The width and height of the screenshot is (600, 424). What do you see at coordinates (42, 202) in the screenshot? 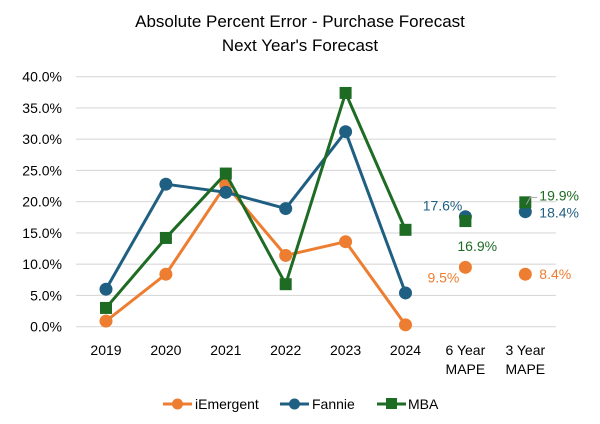
I see `y-tick-label: 20.0%` at bounding box center [42, 202].